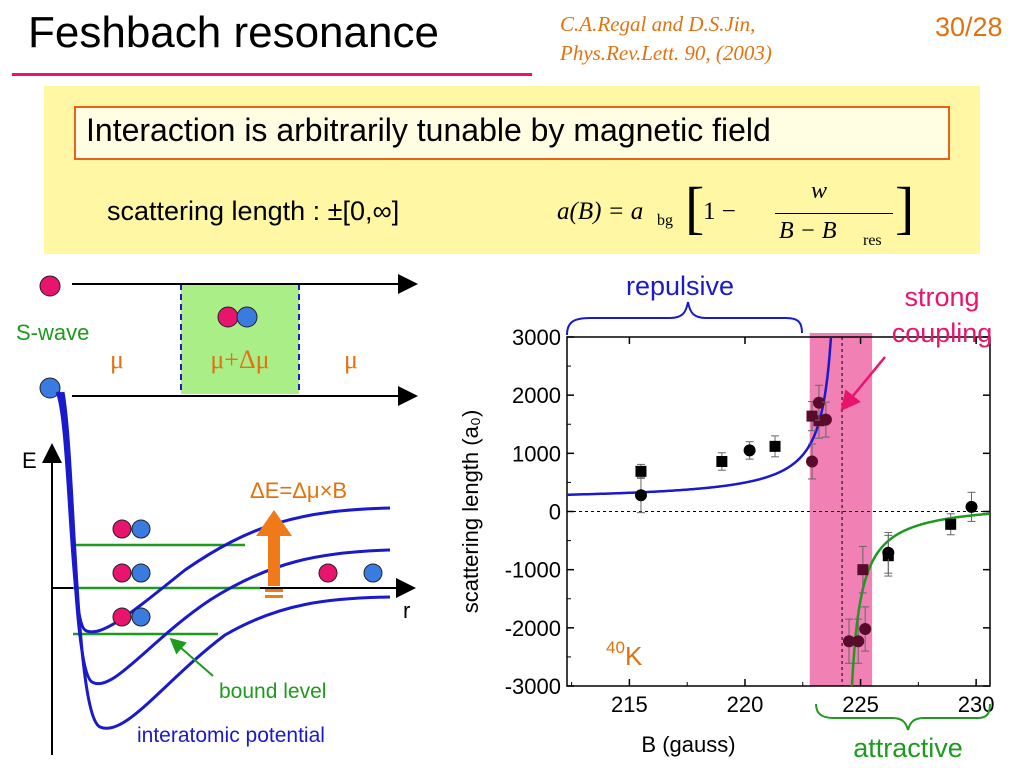  Describe the element at coordinates (536, 337) in the screenshot. I see `y-tick-label: 3000` at that location.